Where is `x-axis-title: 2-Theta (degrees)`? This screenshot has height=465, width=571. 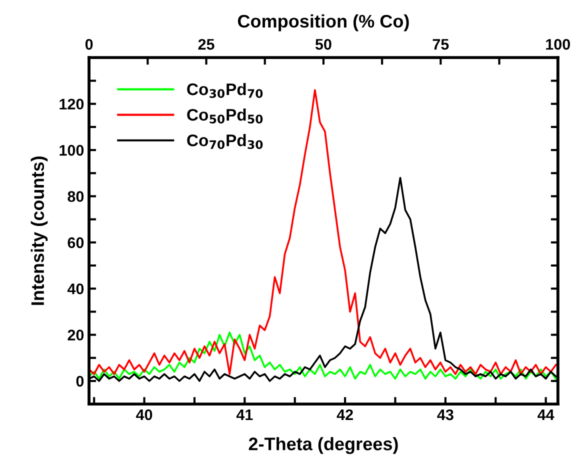 x-axis-title: 2-Theta (degrees) is located at coordinates (323, 445).